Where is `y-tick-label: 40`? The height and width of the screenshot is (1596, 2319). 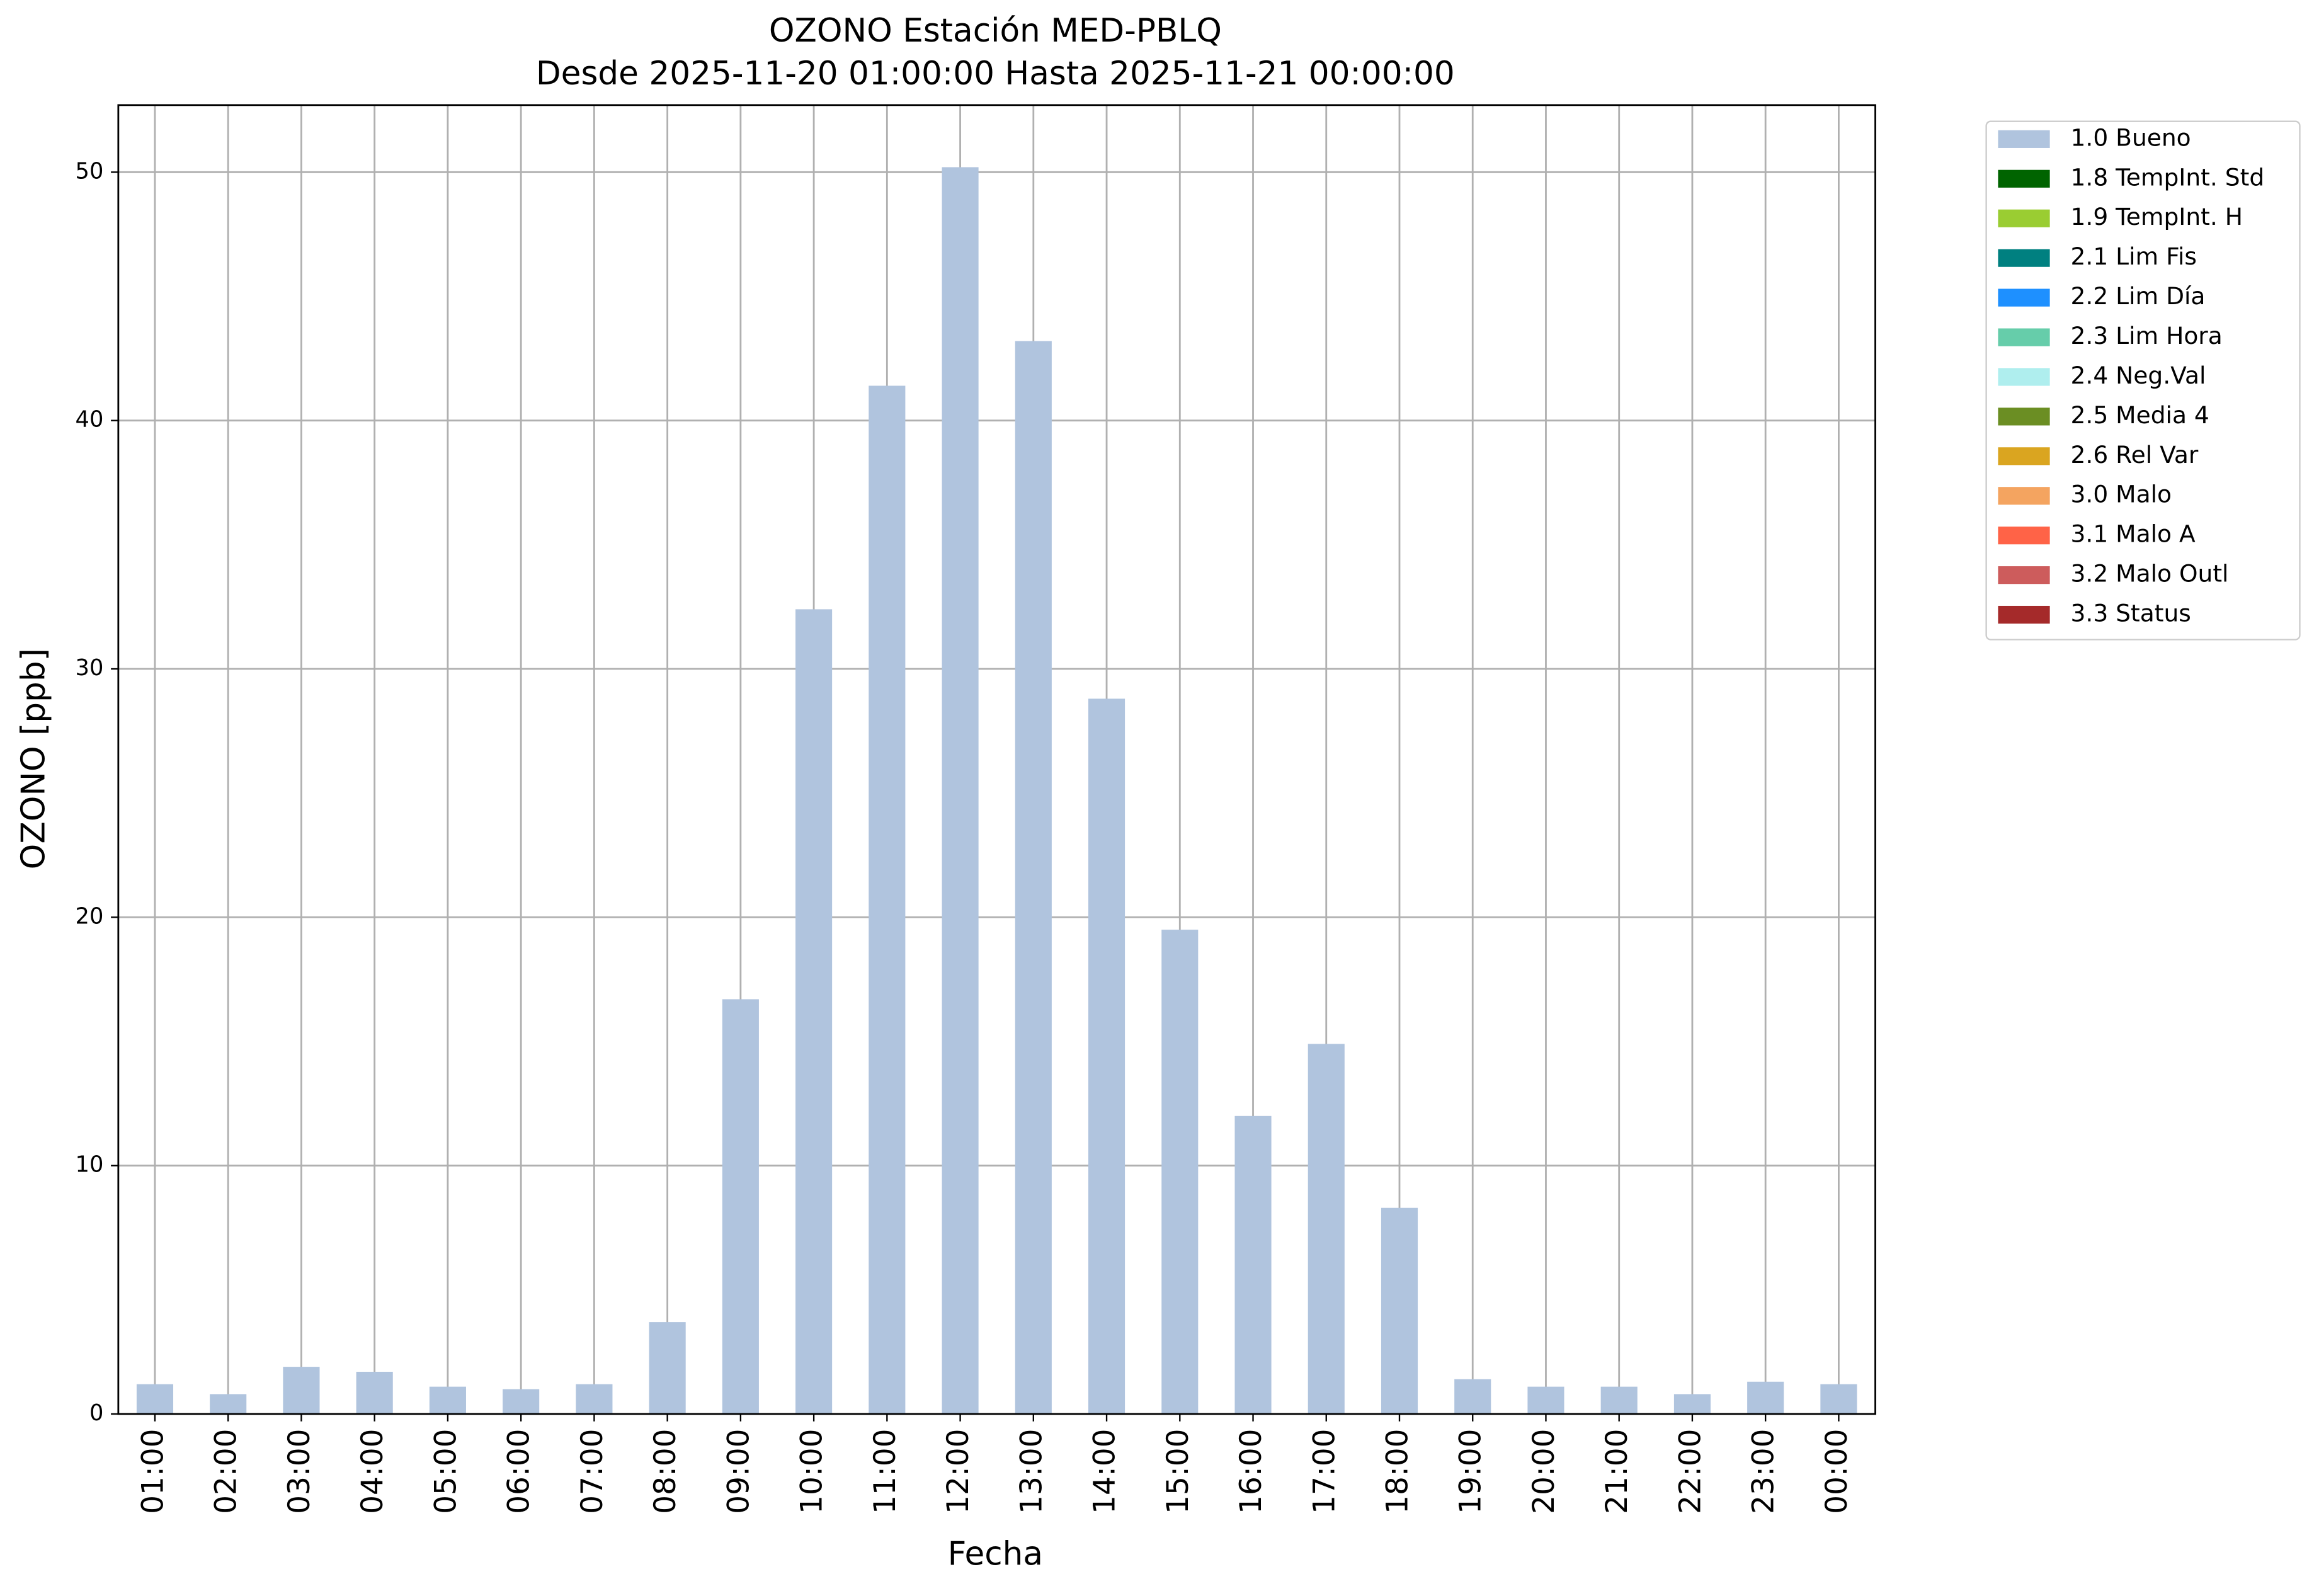 y-tick-label: 40 is located at coordinates (90, 420).